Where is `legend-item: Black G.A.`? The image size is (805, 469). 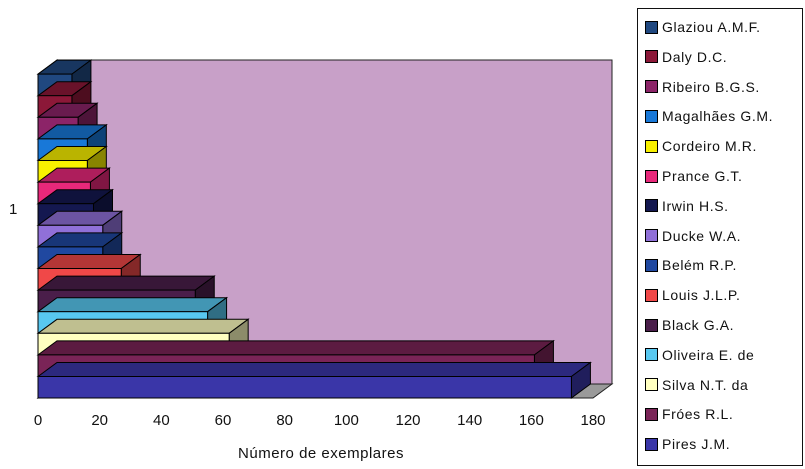
legend-item: Black G.A. is located at coordinates (689, 325).